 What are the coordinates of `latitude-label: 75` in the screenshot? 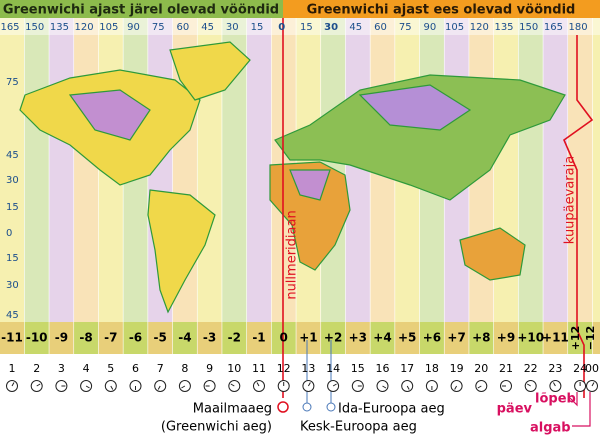 It's located at (12, 82).